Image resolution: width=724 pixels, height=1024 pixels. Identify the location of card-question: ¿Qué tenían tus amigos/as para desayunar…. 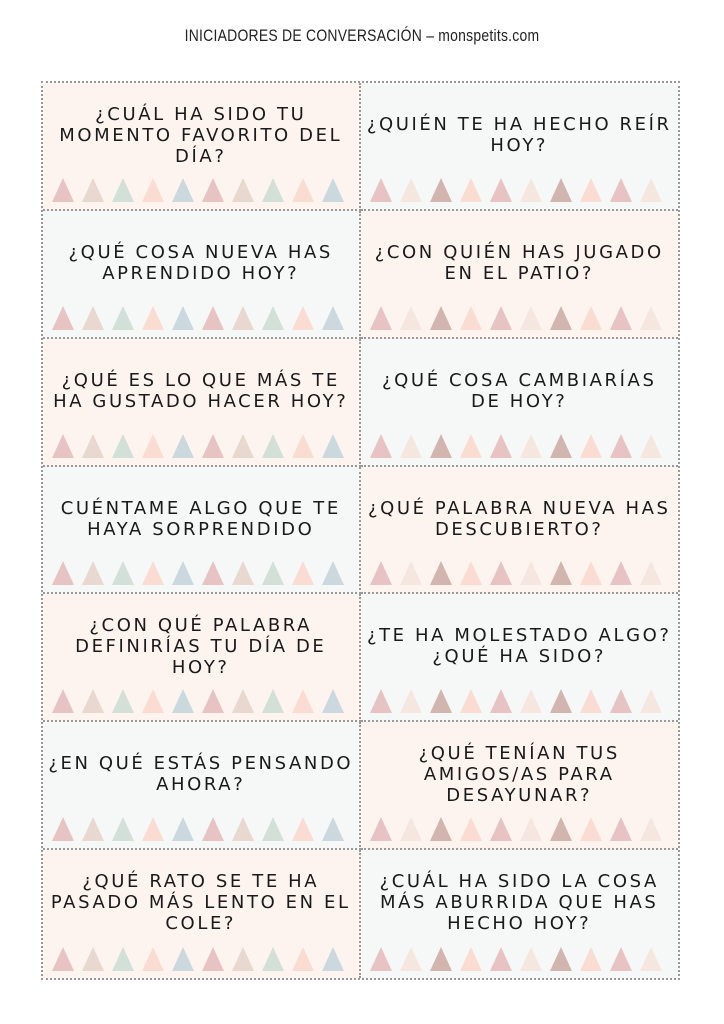
(519, 774).